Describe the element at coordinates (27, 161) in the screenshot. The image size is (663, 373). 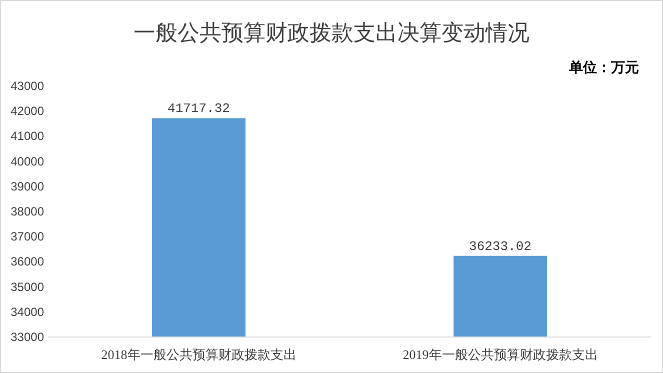
I see `y-tick-label: 40000` at that location.